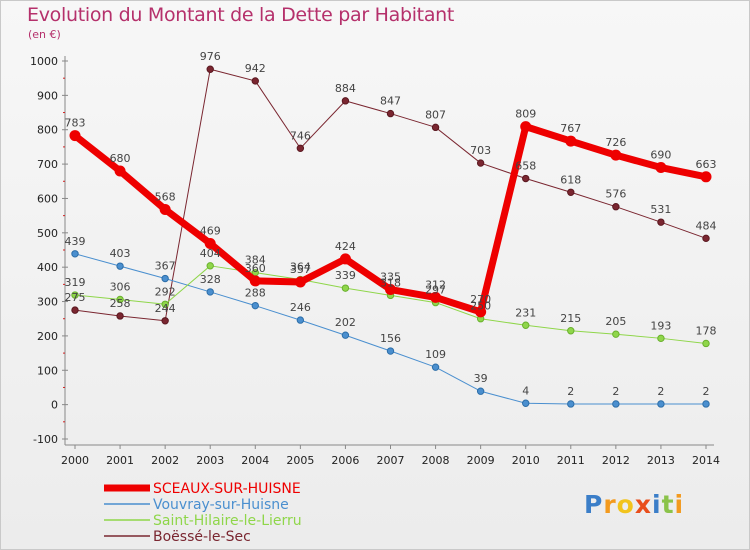 The height and width of the screenshot is (550, 750). What do you see at coordinates (202, 537) in the screenshot?
I see `legend-label-4: Boëssé-le-Sec` at bounding box center [202, 537].